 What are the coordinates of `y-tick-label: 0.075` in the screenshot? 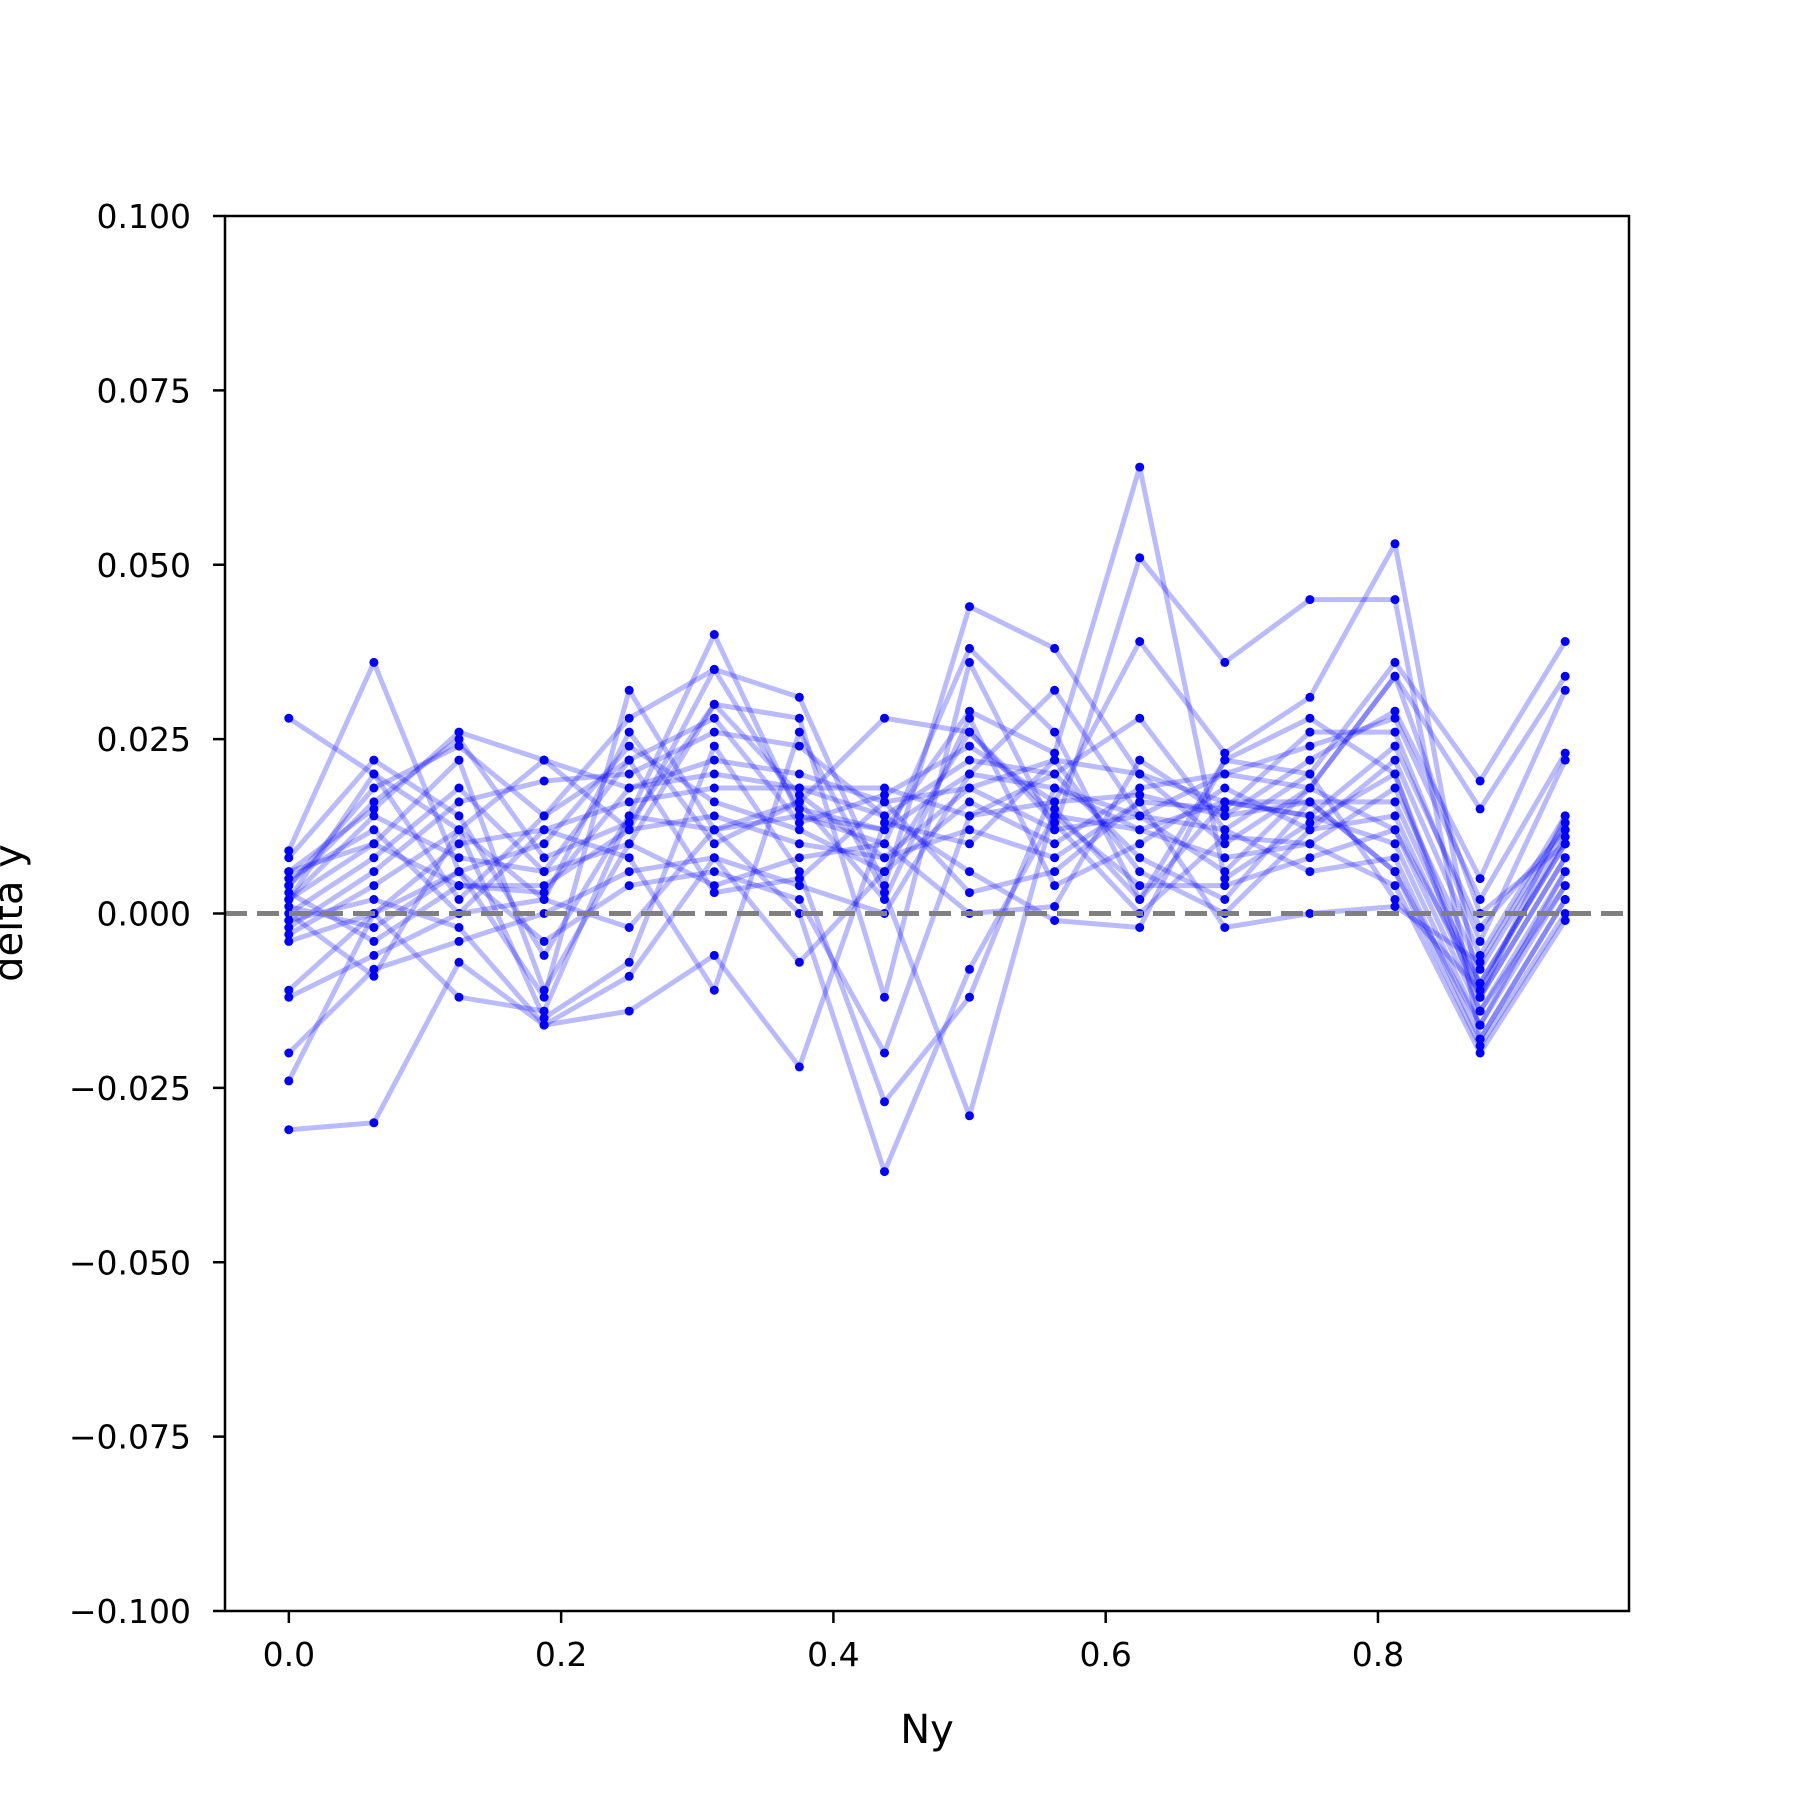 It's located at (144, 390).